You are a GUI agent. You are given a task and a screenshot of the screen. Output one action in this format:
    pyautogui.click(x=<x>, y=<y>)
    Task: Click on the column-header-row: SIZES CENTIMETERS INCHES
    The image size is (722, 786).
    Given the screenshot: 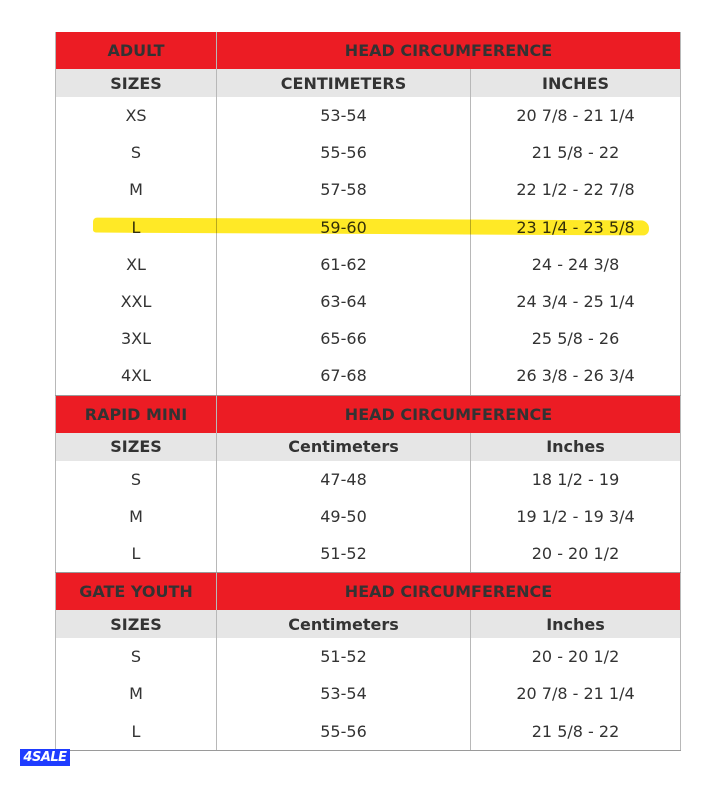 What is the action you would take?
    pyautogui.click(x=368, y=83)
    